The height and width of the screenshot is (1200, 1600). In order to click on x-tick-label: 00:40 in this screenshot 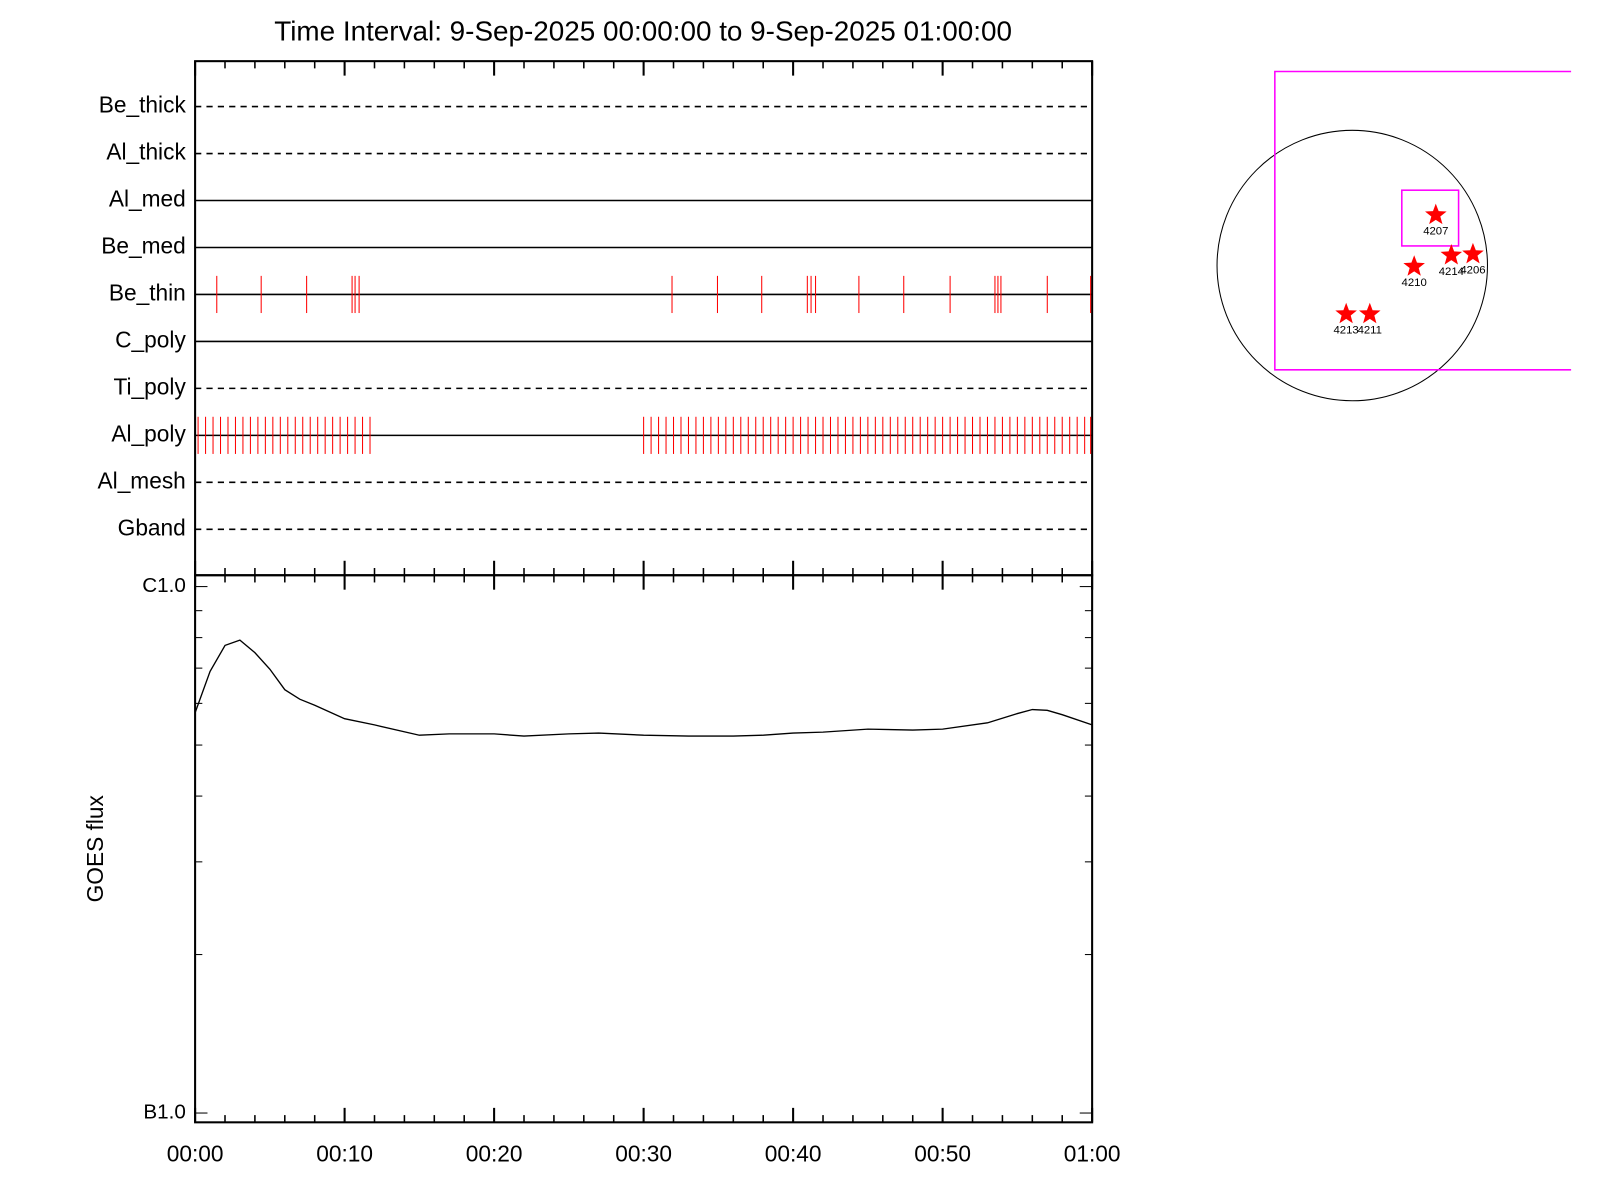, I will do `click(793, 1153)`.